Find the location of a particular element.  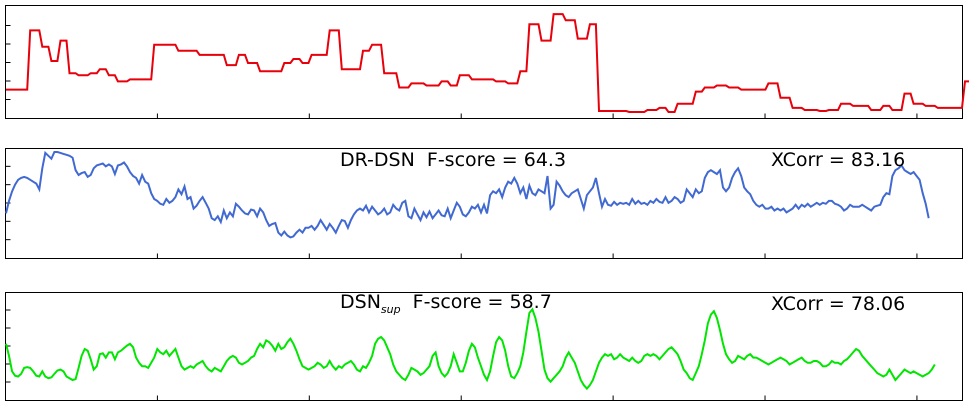

dsn-fscore-label: DSNsup F-score = 58.7 is located at coordinates (446, 303).